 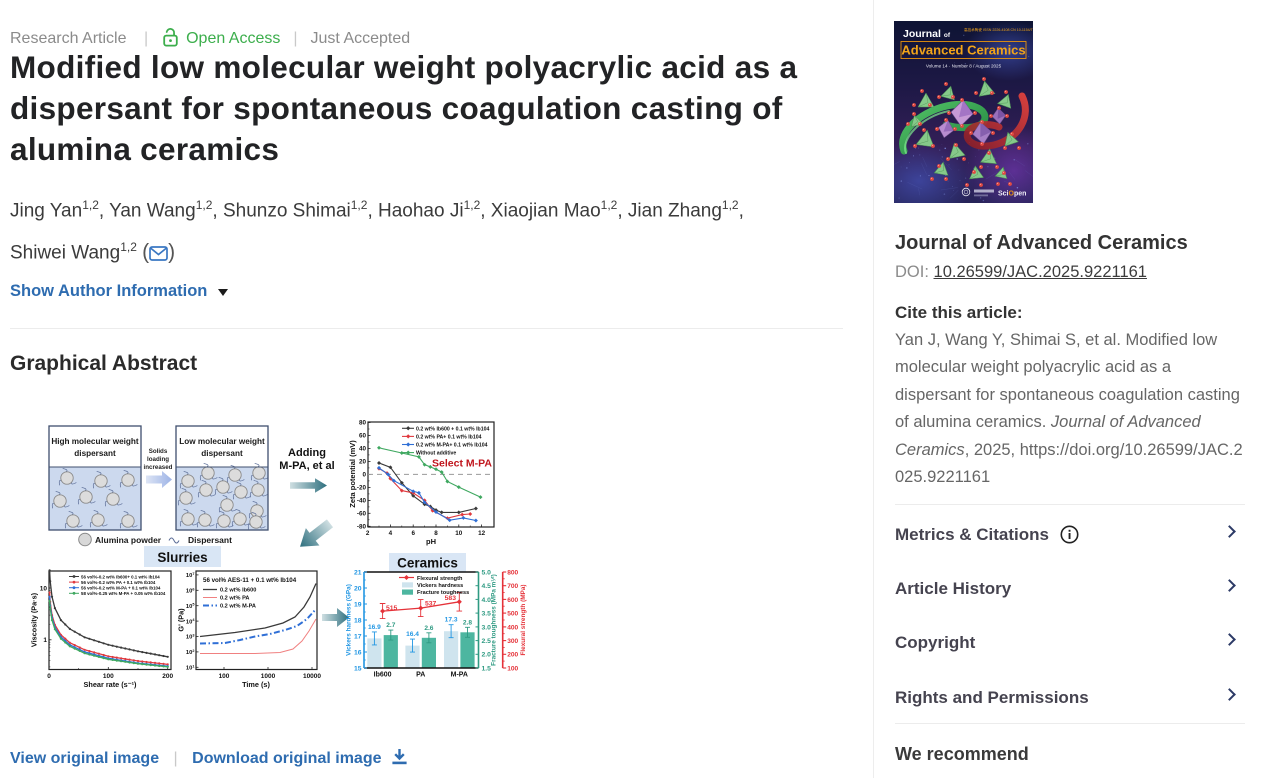 What do you see at coordinates (467, 622) in the screenshot?
I see `svg-text: 2.8` at bounding box center [467, 622].